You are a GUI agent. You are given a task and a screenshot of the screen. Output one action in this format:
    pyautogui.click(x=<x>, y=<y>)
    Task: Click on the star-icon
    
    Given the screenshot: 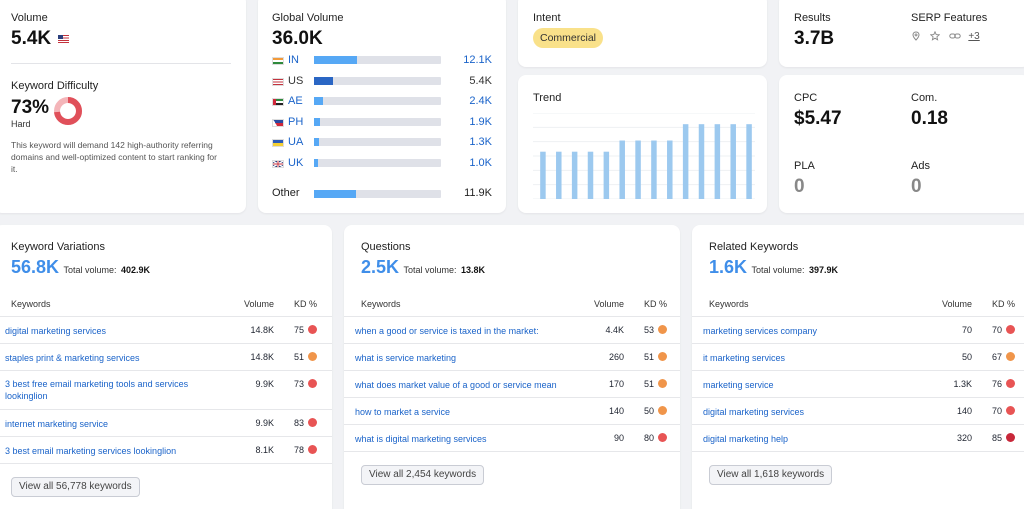 What is the action you would take?
    pyautogui.click(x=934, y=36)
    